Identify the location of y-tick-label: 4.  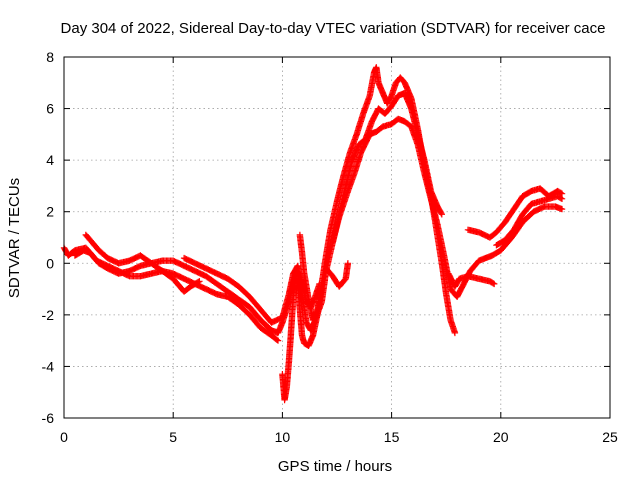
(50, 160).